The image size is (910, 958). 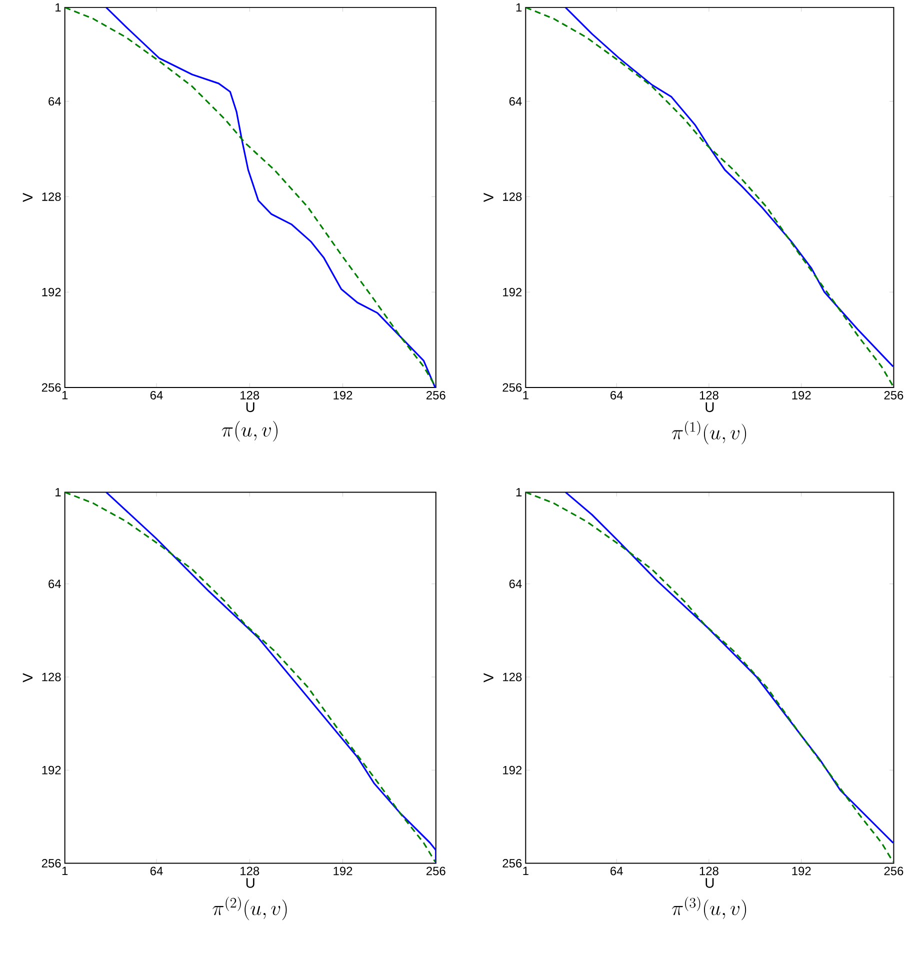 I want to click on text: $\pi^{(2)}(u,v)$, so click(x=249, y=908).